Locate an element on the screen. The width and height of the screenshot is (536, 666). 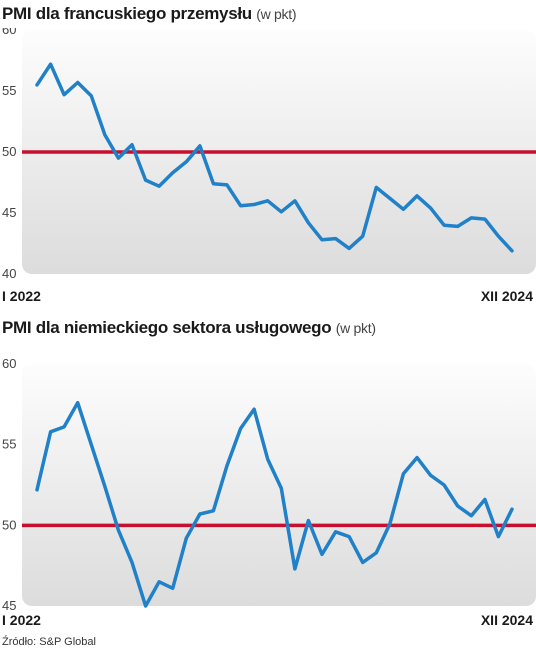
chart-2-title: PMI dla niemieckiego sektora usługowego is located at coordinates (167, 327).